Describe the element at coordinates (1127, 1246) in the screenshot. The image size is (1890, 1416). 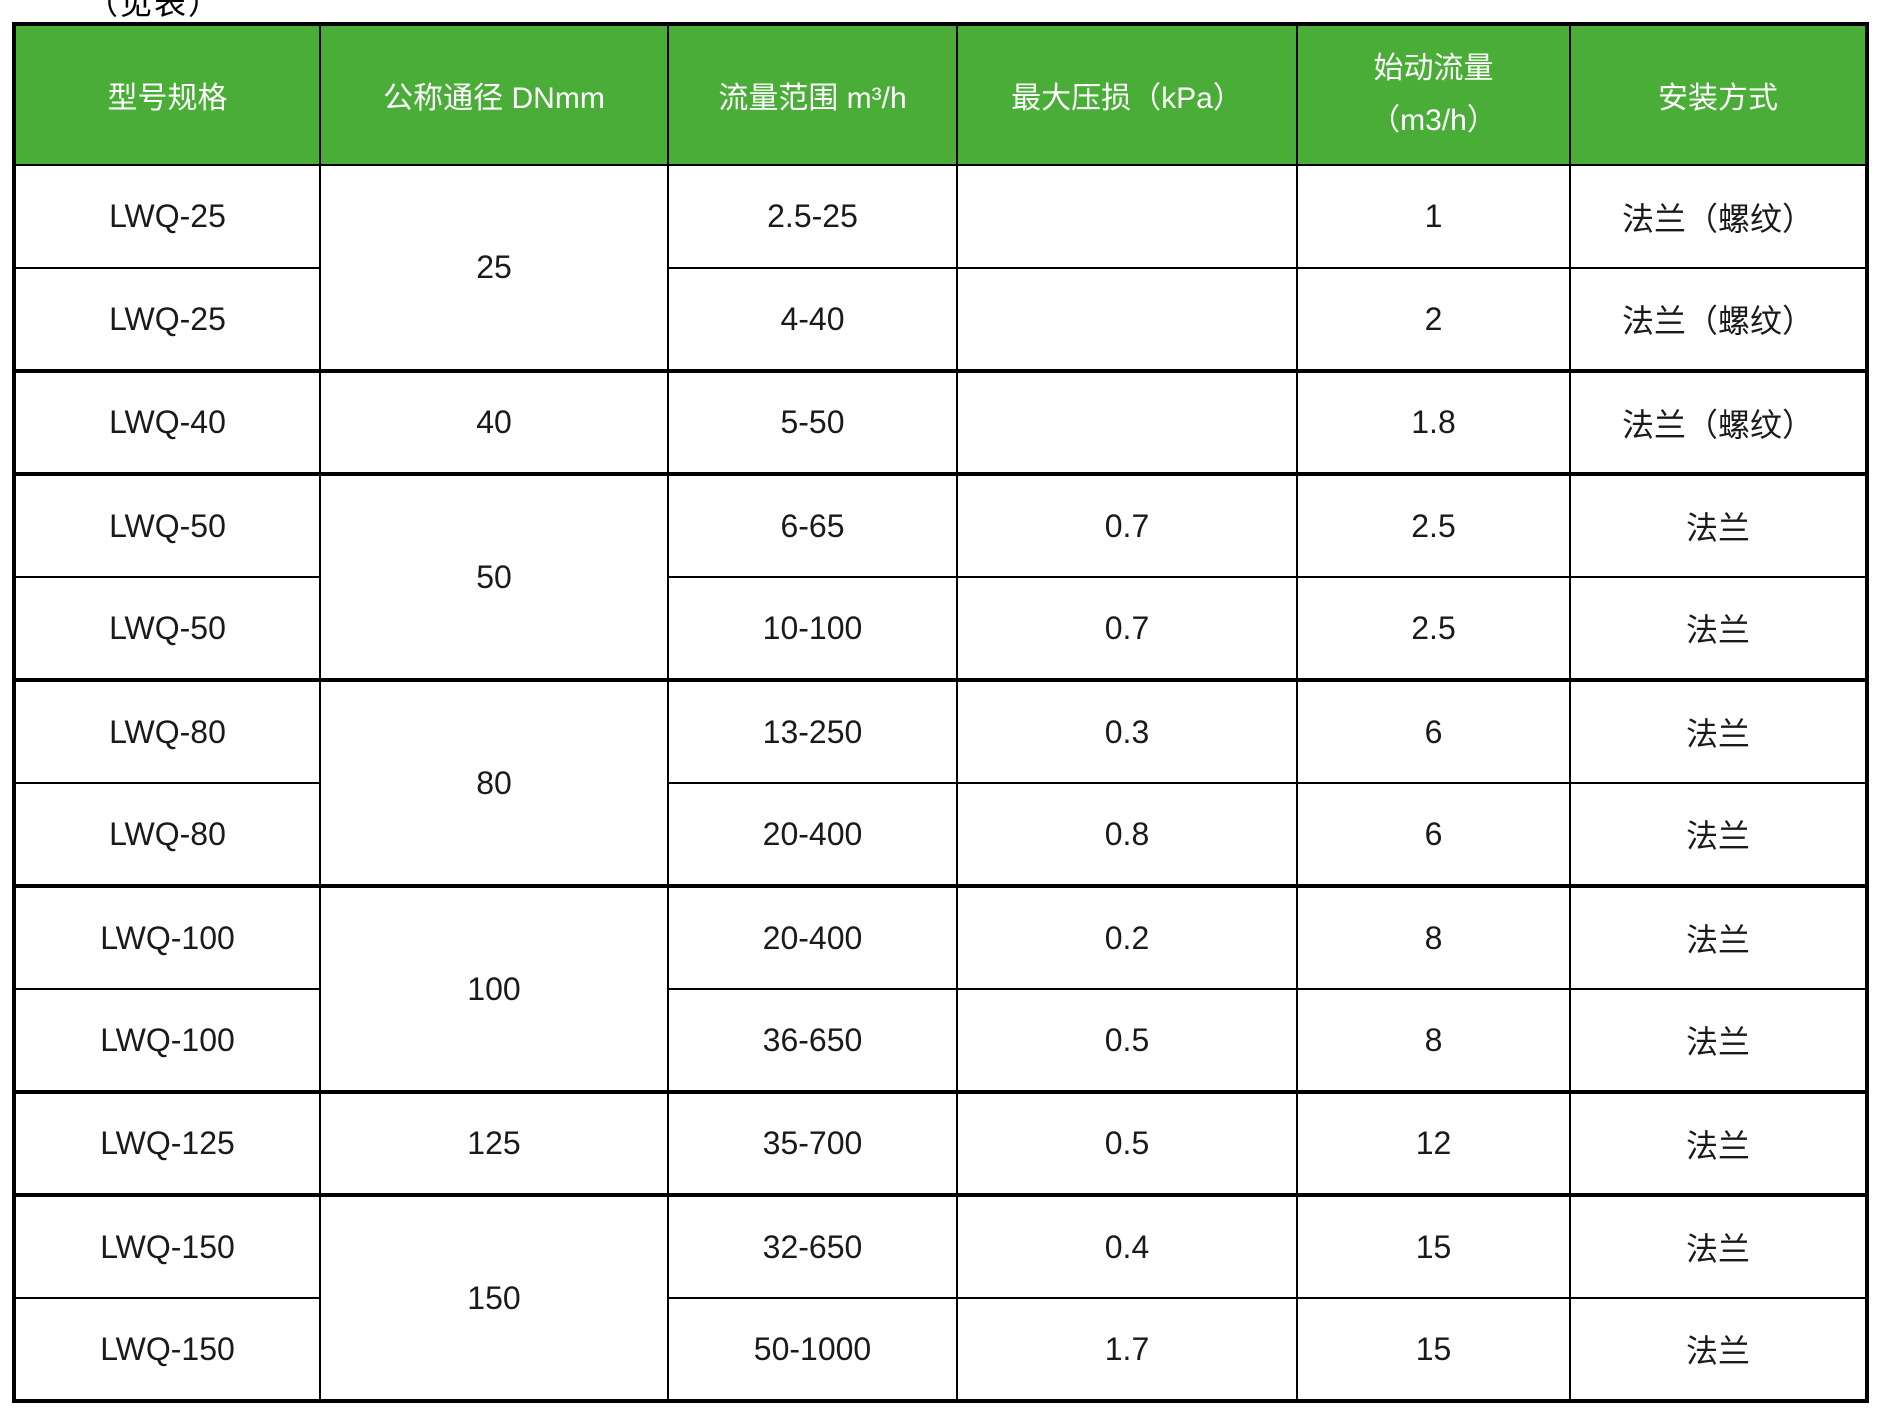
I see `cell-pressure-loss: 0.4` at that location.